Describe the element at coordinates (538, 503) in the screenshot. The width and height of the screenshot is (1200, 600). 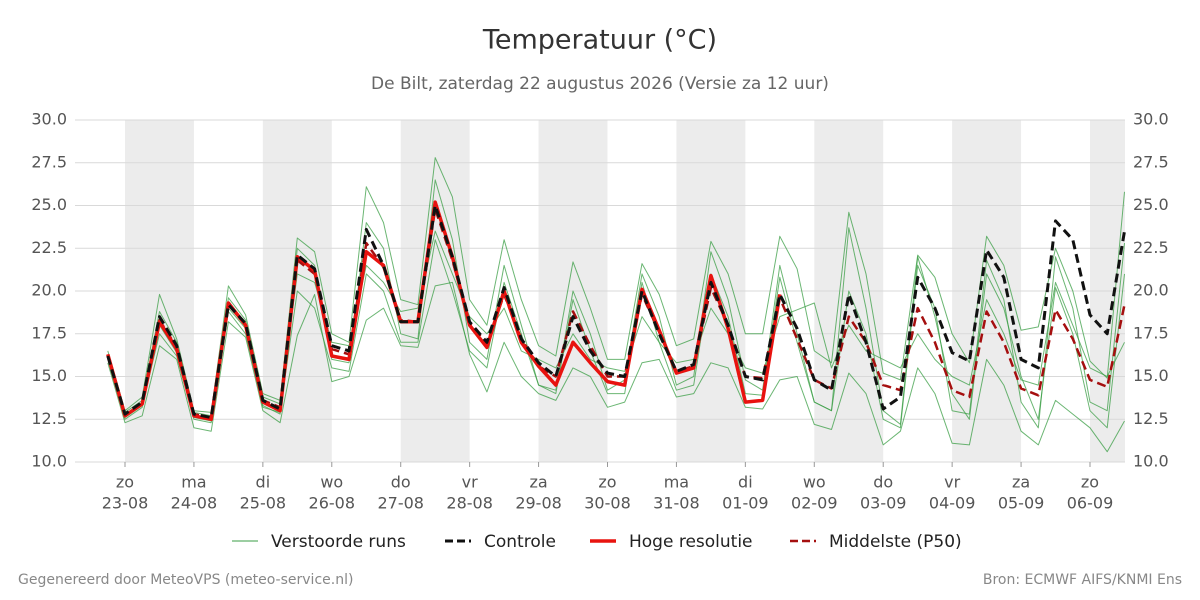
I see `x-tick-label: 29-08` at that location.